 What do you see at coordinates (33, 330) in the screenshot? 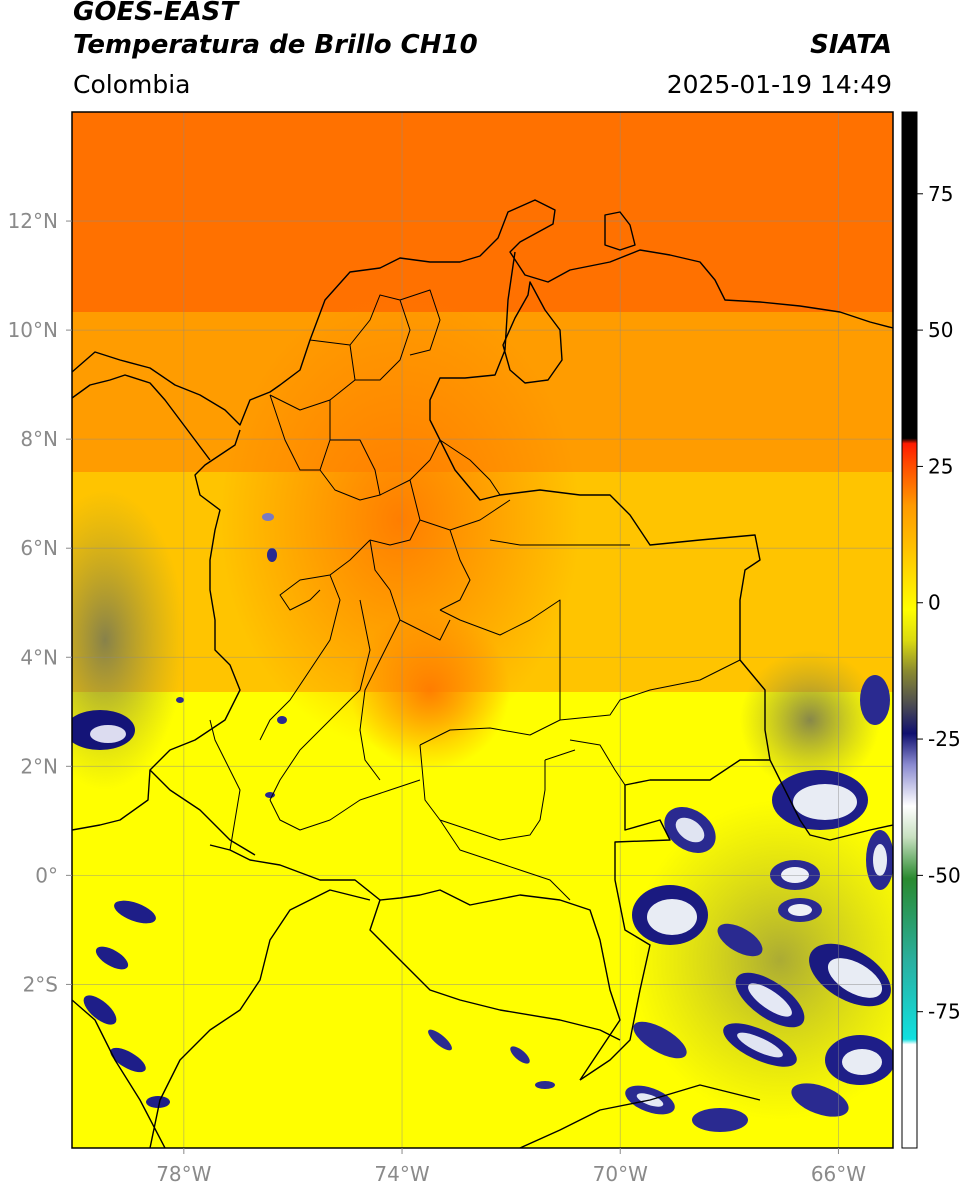
I see `lat-tick-label: 10°N` at bounding box center [33, 330].